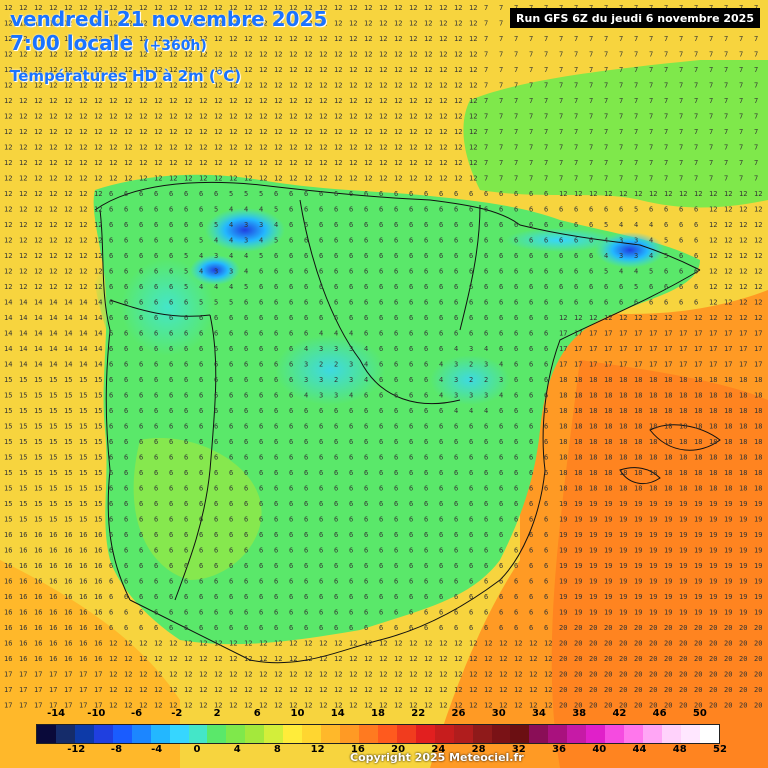 The width and height of the screenshot is (768, 768). I want to click on svg-text: 19, so click(578, 504).